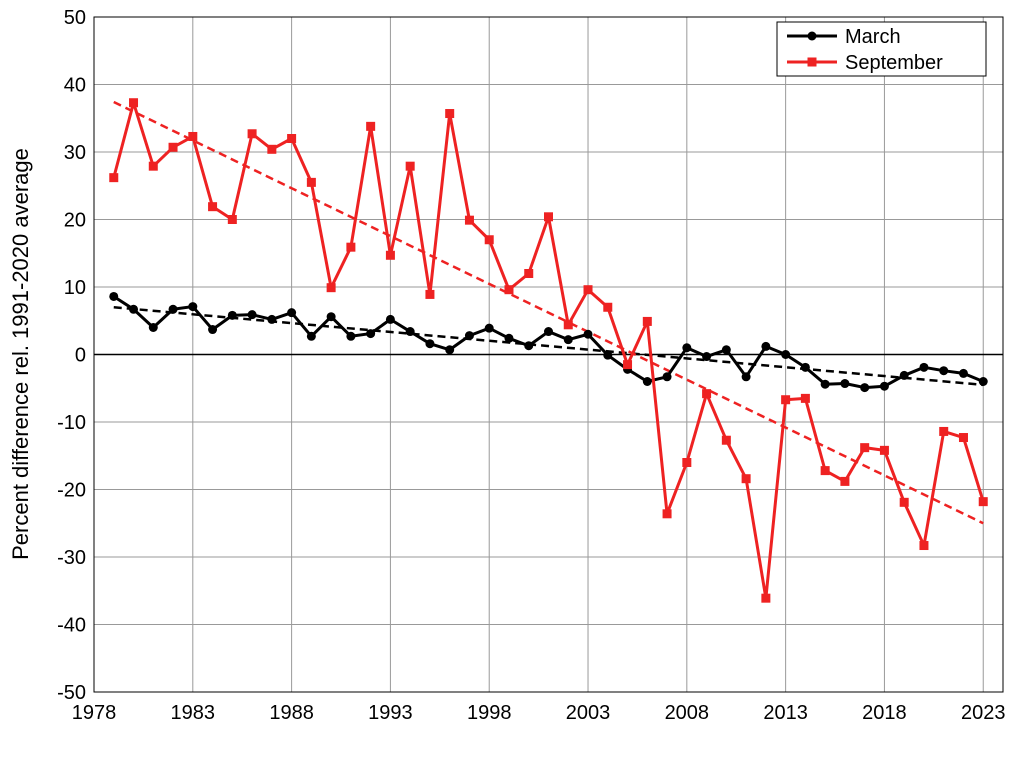 Image resolution: width=1024 pixels, height=760 pixels. What do you see at coordinates (983, 713) in the screenshot?
I see `x-tick-label: 2023` at bounding box center [983, 713].